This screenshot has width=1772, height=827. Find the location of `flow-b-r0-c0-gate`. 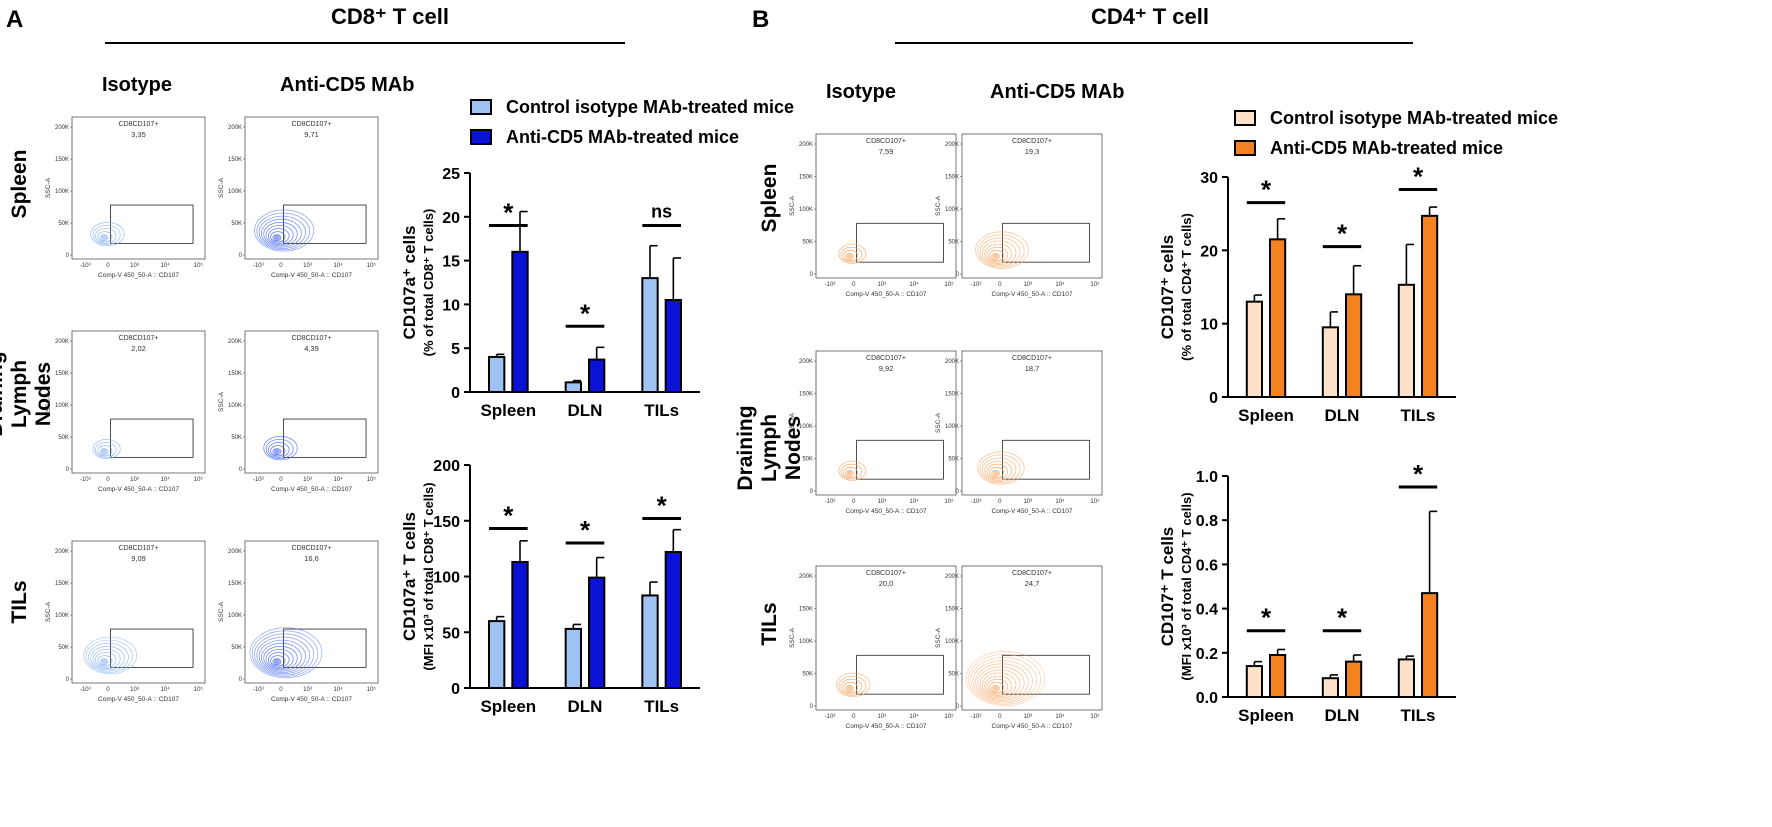

flow-b-r0-c0-gate is located at coordinates (900, 242).